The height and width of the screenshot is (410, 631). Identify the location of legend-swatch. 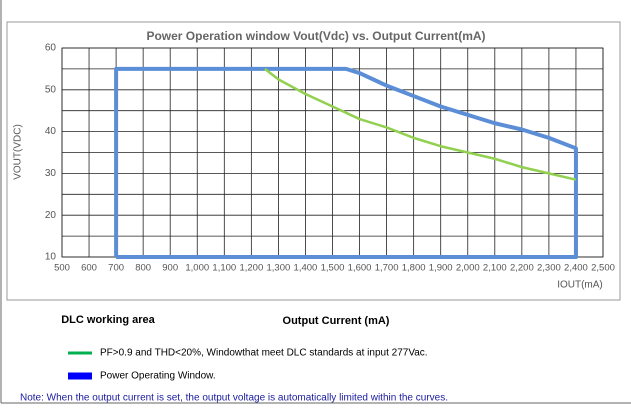
(80, 376).